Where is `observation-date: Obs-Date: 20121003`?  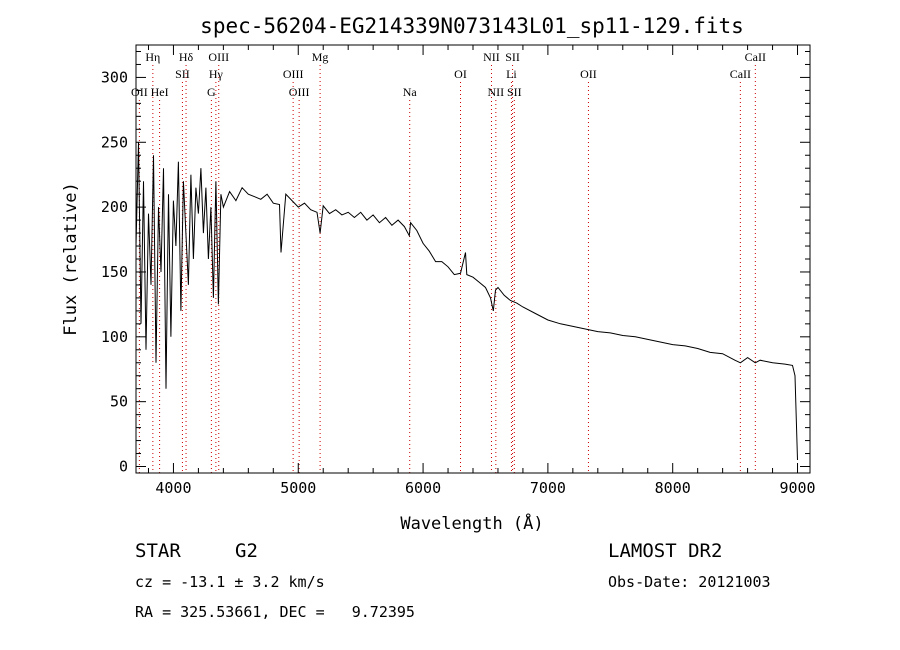
observation-date: Obs-Date: 20121003 is located at coordinates (689, 582).